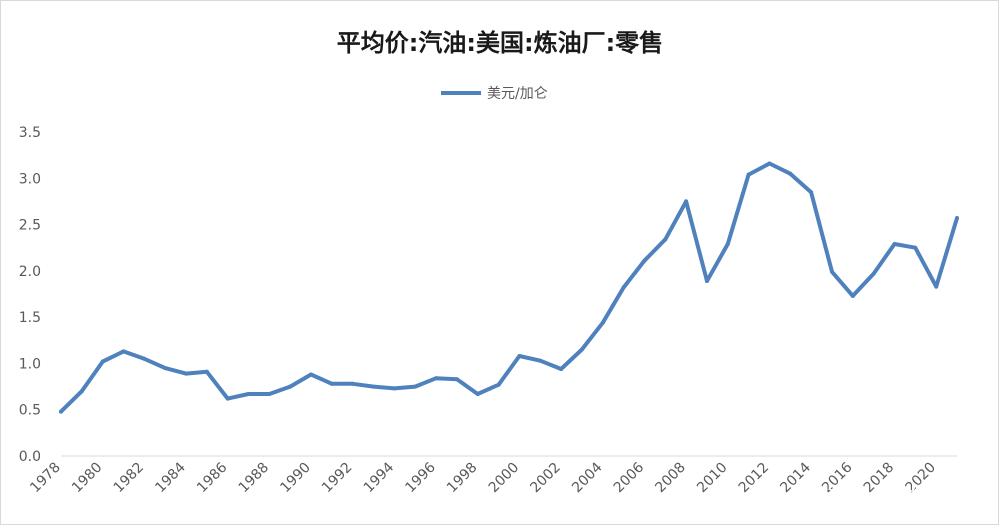  I want to click on x-tick-label: 1980, so click(87, 478).